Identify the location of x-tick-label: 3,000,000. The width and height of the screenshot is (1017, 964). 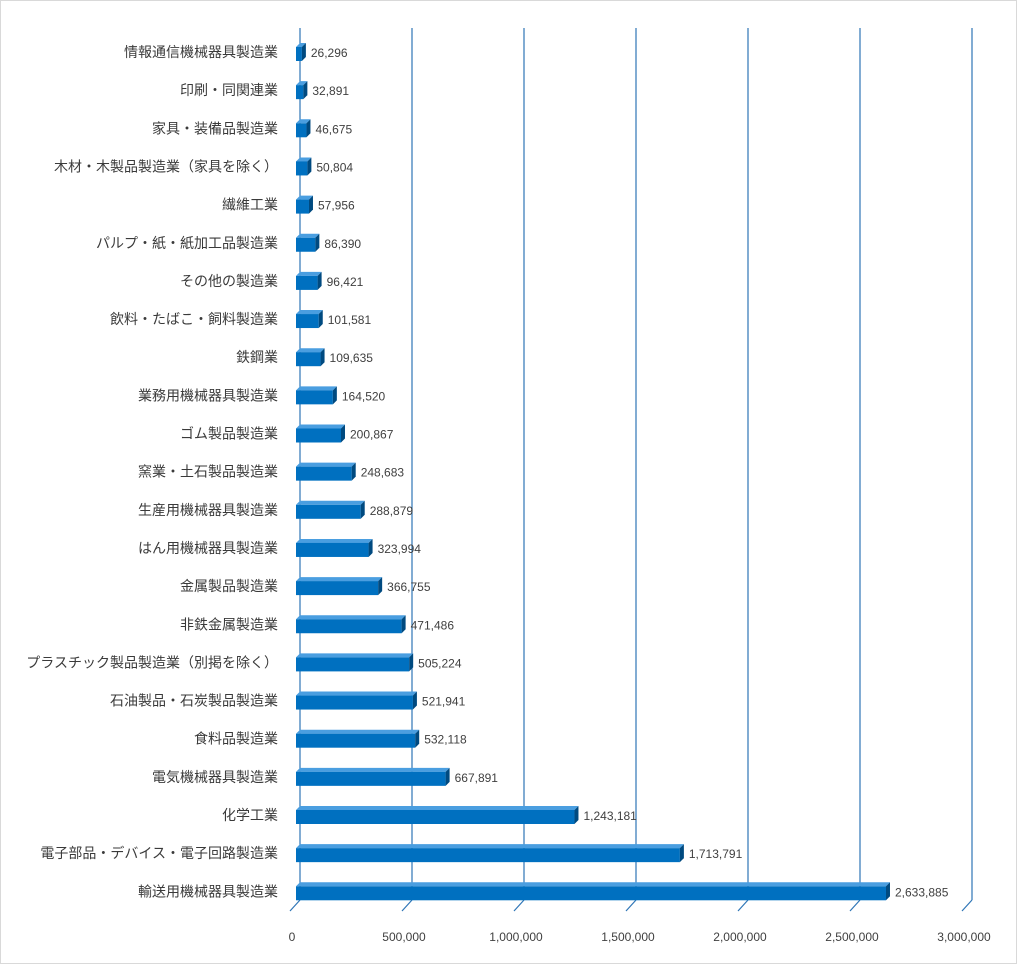
(964, 937).